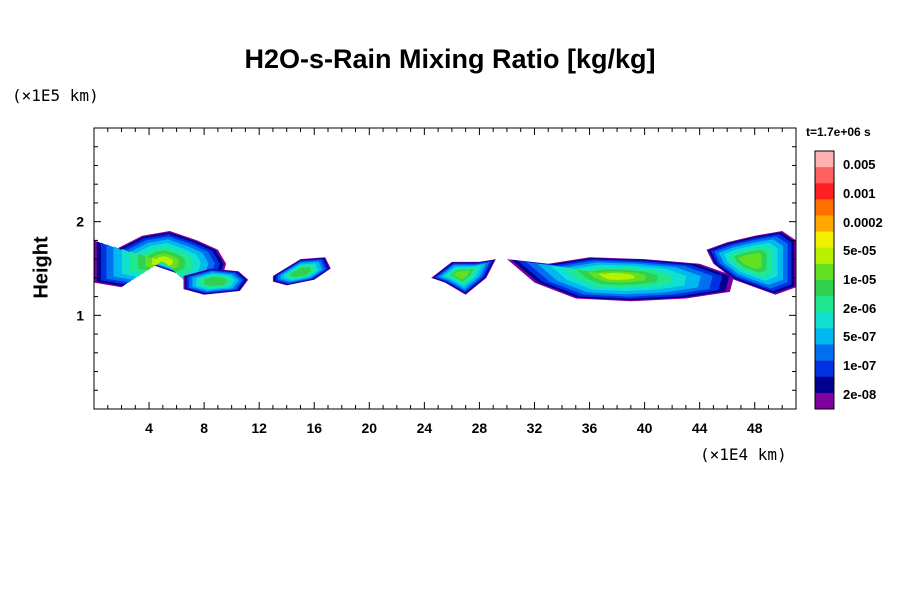 The width and height of the screenshot is (900, 600). Describe the element at coordinates (859, 250) in the screenshot. I see `colorbar-label: 5e-05` at that location.